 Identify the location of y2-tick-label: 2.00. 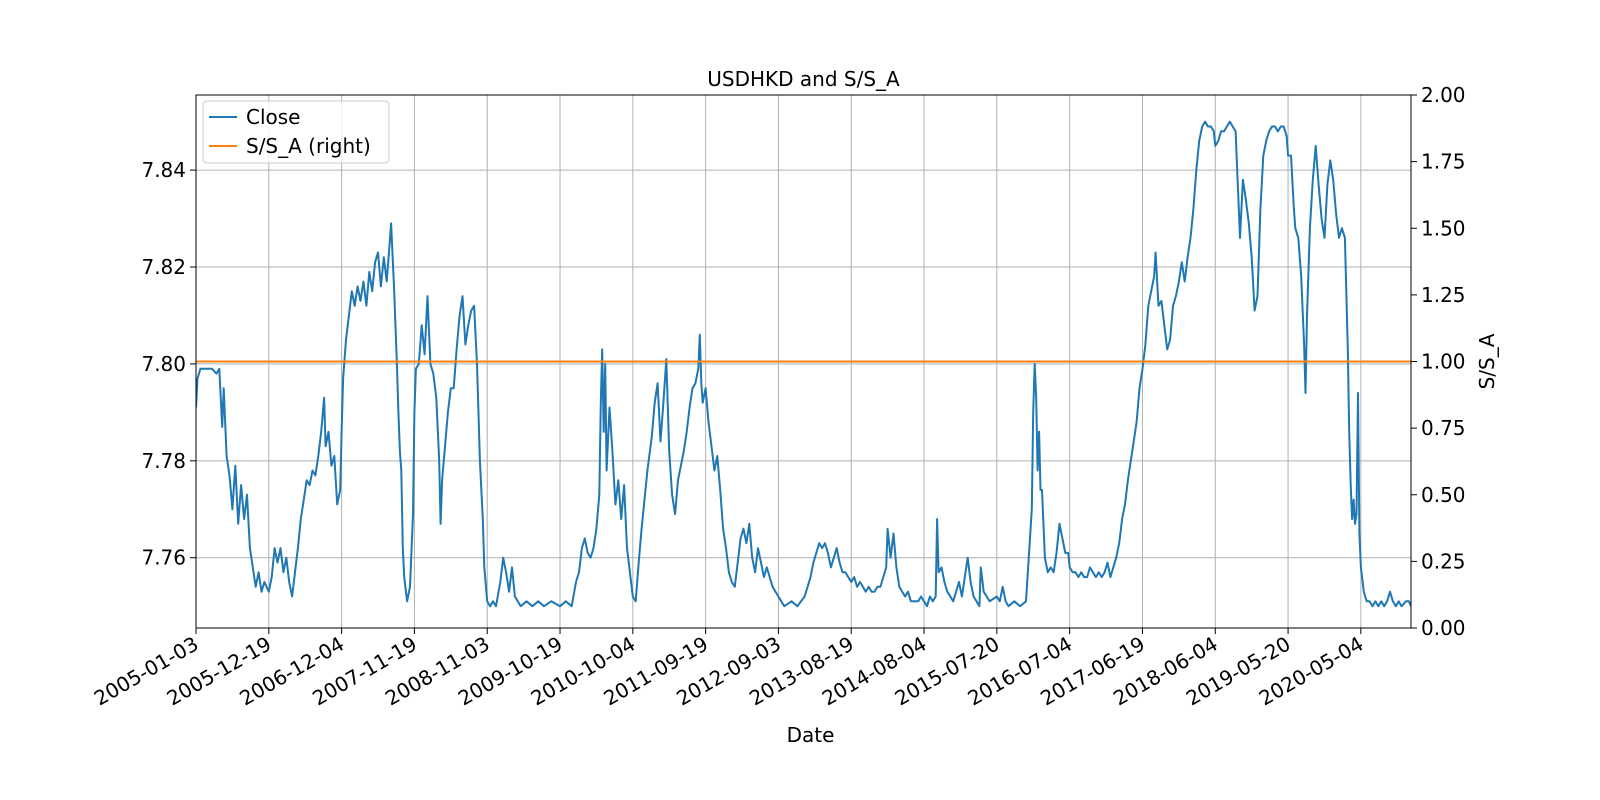
(1443, 95).